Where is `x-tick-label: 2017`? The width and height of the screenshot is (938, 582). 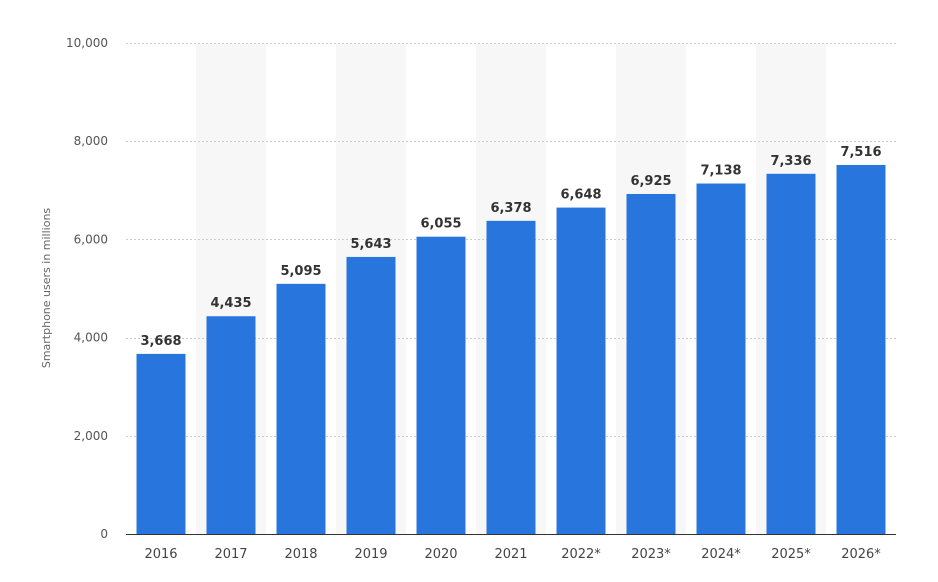
x-tick-label: 2017 is located at coordinates (230, 554).